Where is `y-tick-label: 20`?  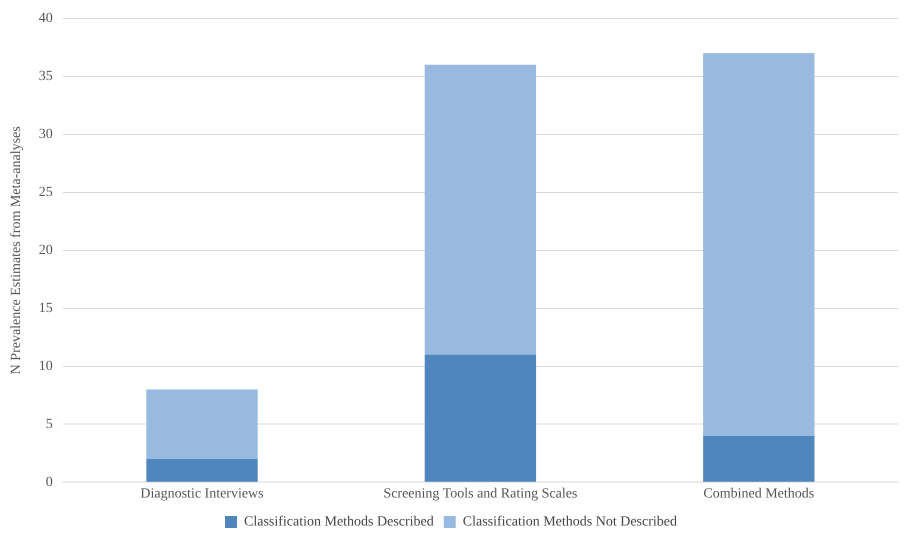 y-tick-label: 20 is located at coordinates (45, 250).